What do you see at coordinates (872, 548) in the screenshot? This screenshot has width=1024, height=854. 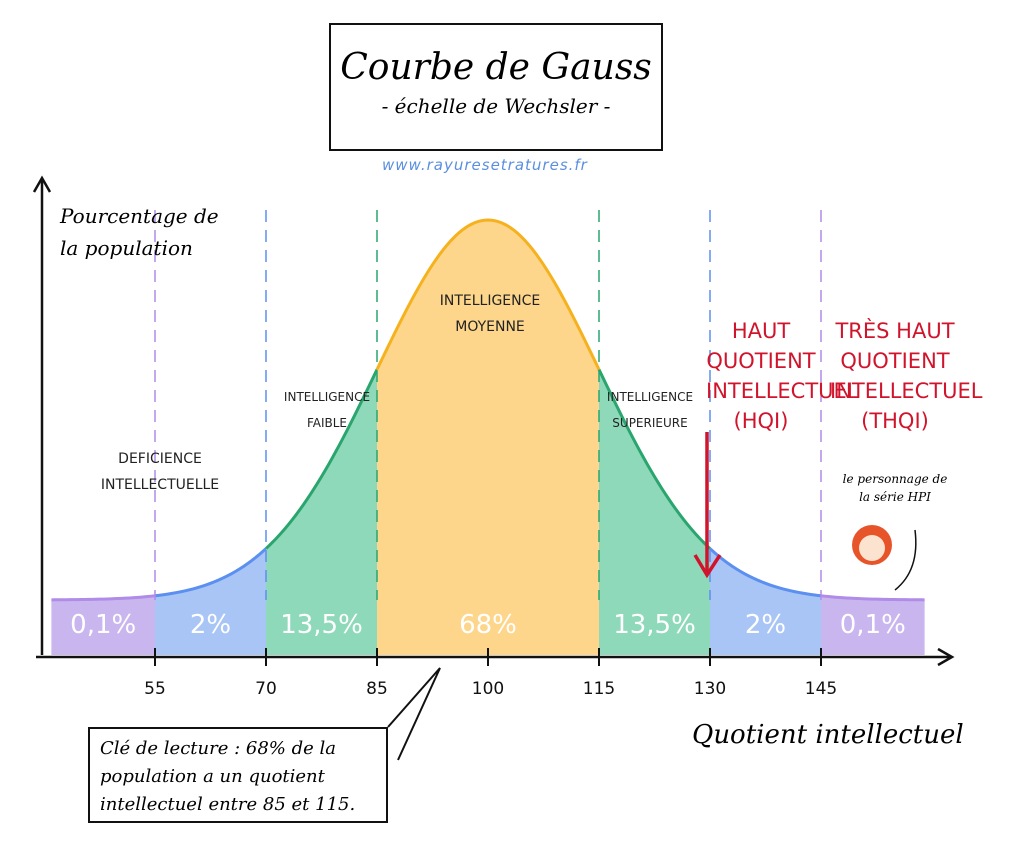 I see `character-face` at bounding box center [872, 548].